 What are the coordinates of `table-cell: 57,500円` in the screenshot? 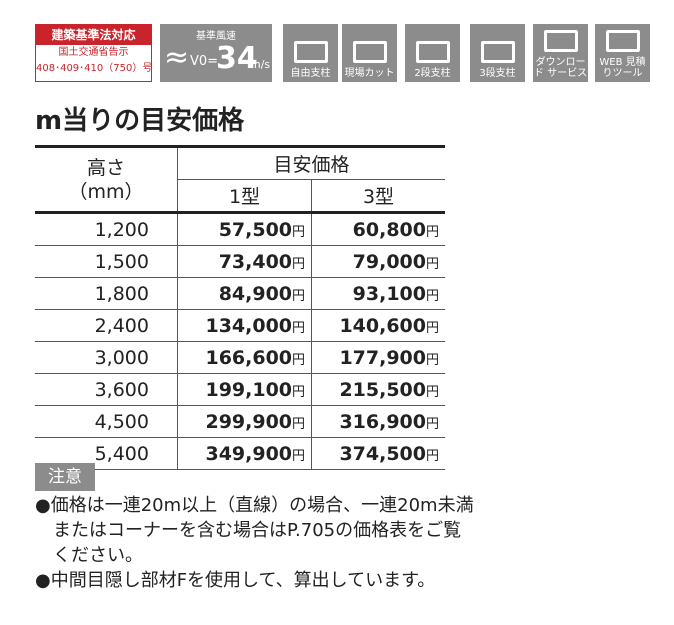 It's located at (245, 229).